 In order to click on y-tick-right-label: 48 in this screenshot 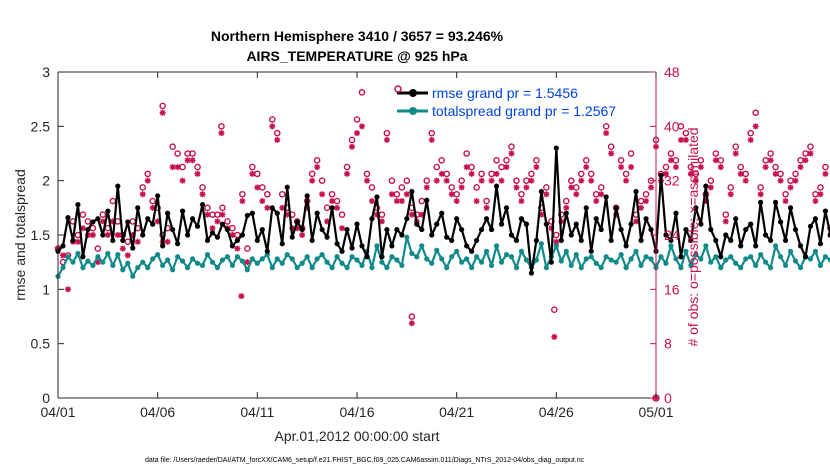, I will do `click(672, 72)`.